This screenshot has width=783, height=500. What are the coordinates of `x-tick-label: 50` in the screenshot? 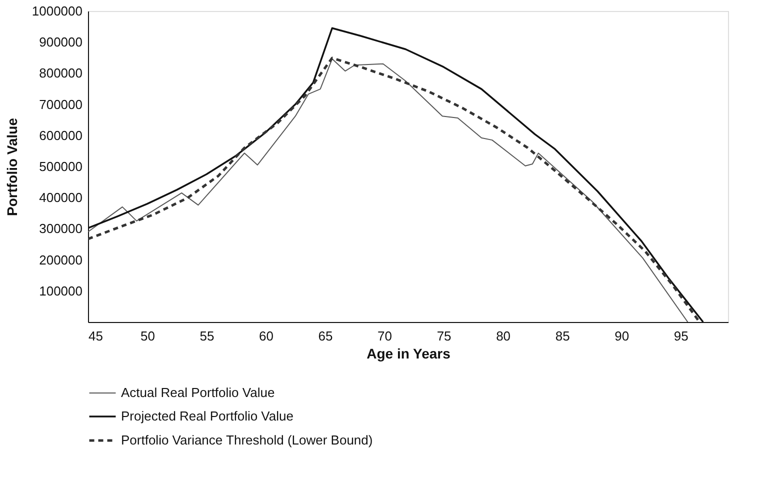 It's located at (147, 336).